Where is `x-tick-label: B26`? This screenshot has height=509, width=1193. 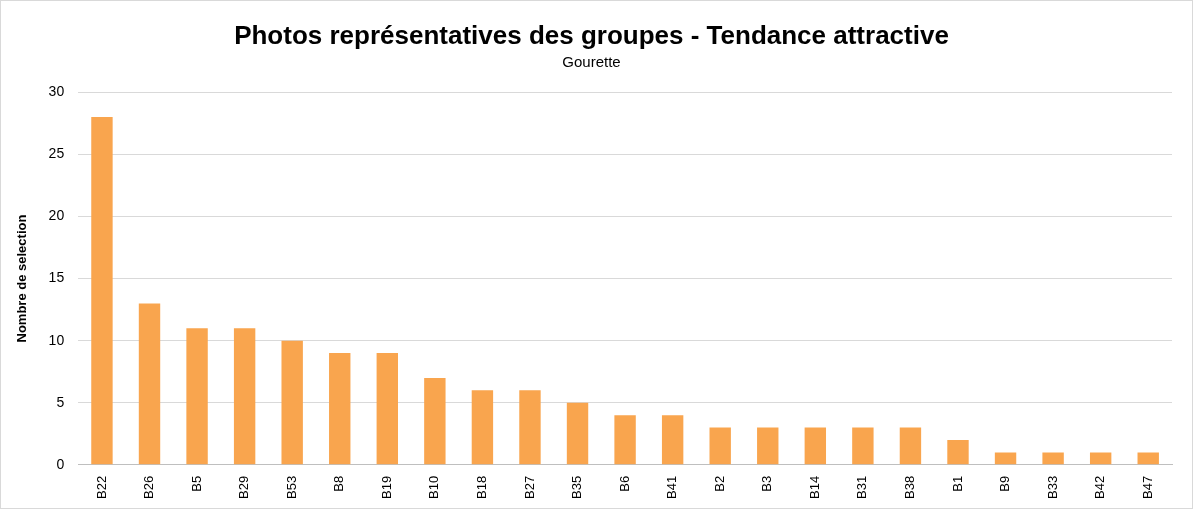
x-tick-label: B26 is located at coordinates (149, 487).